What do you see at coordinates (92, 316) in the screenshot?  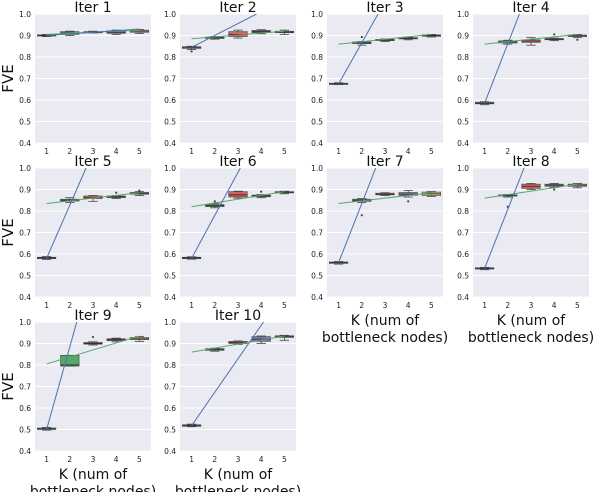 I see `subplot-title: Iter 9` at bounding box center [92, 316].